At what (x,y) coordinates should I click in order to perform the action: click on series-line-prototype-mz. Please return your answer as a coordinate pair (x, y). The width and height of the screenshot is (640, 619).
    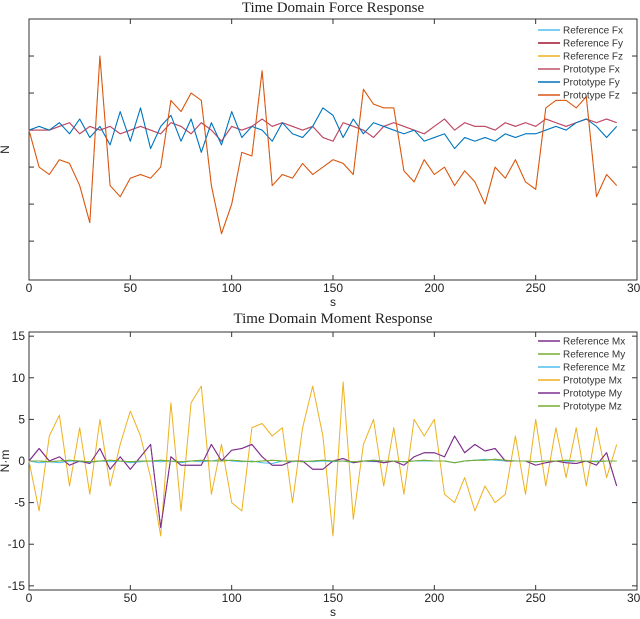
    Looking at the image, I should click on (323, 461).